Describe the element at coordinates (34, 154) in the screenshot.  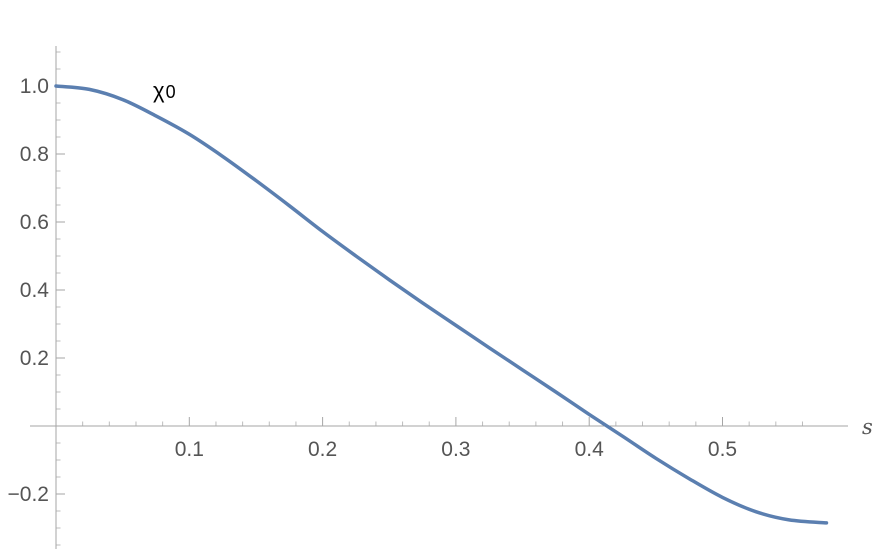
I see `y-tick-label: 0.8` at that location.